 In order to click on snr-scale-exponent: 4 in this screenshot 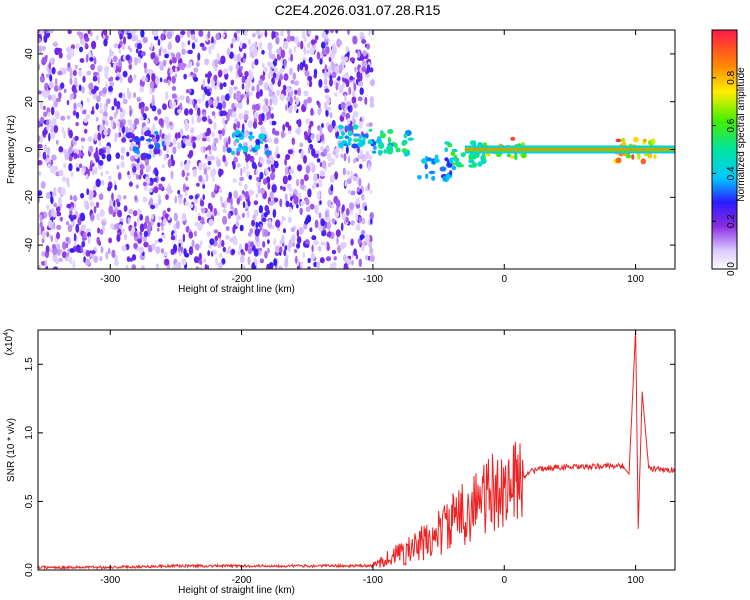, I will do `click(6, 334)`.